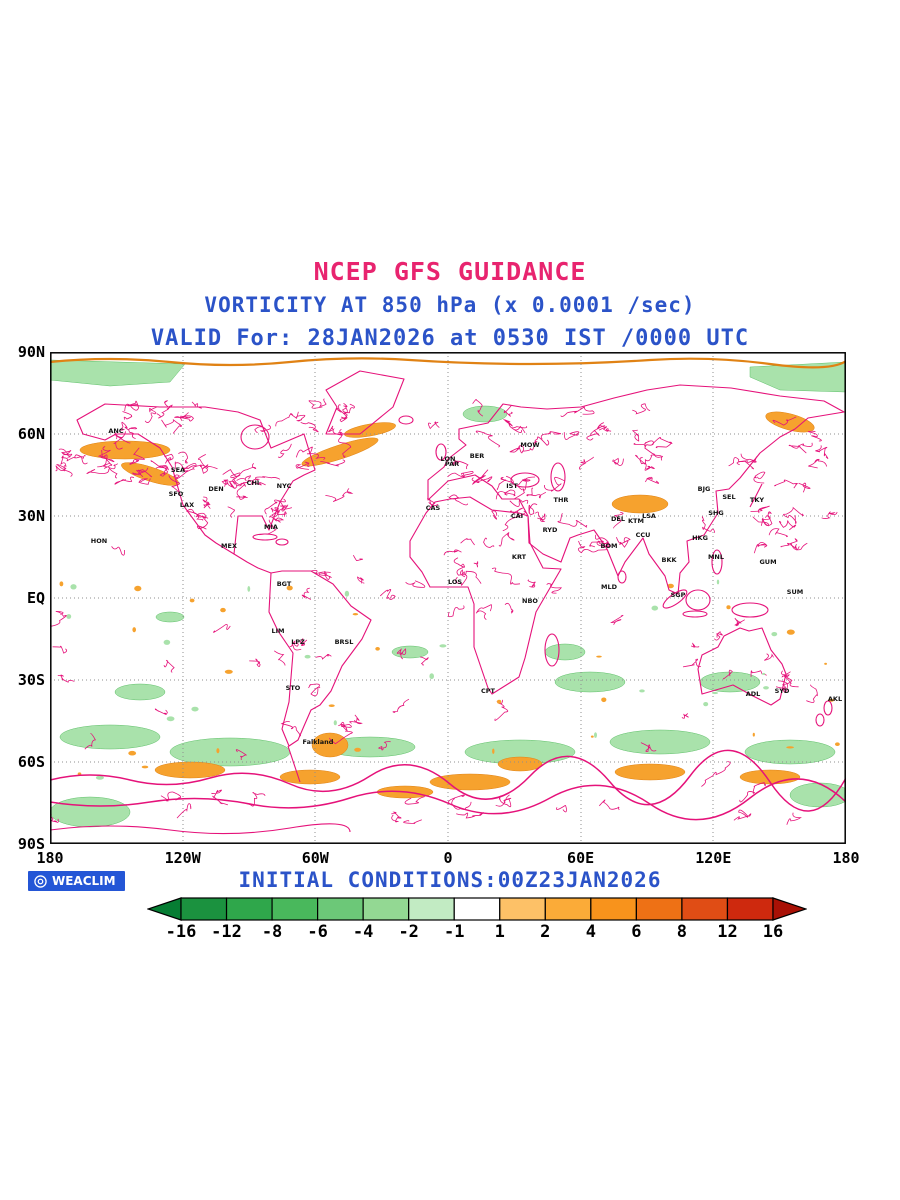 This screenshot has width=900, height=1200. I want to click on weaclim-logo-icon, so click(40, 881).